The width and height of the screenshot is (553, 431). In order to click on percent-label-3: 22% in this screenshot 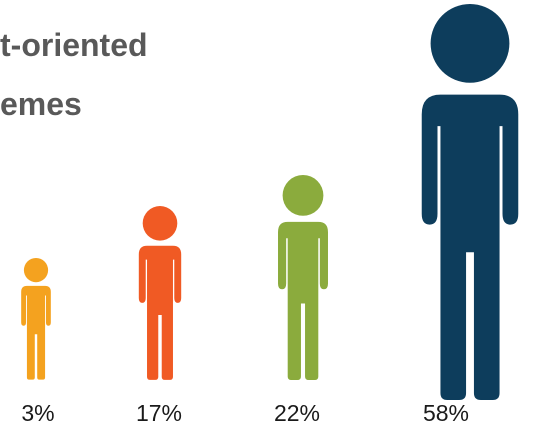, I will do `click(297, 413)`.